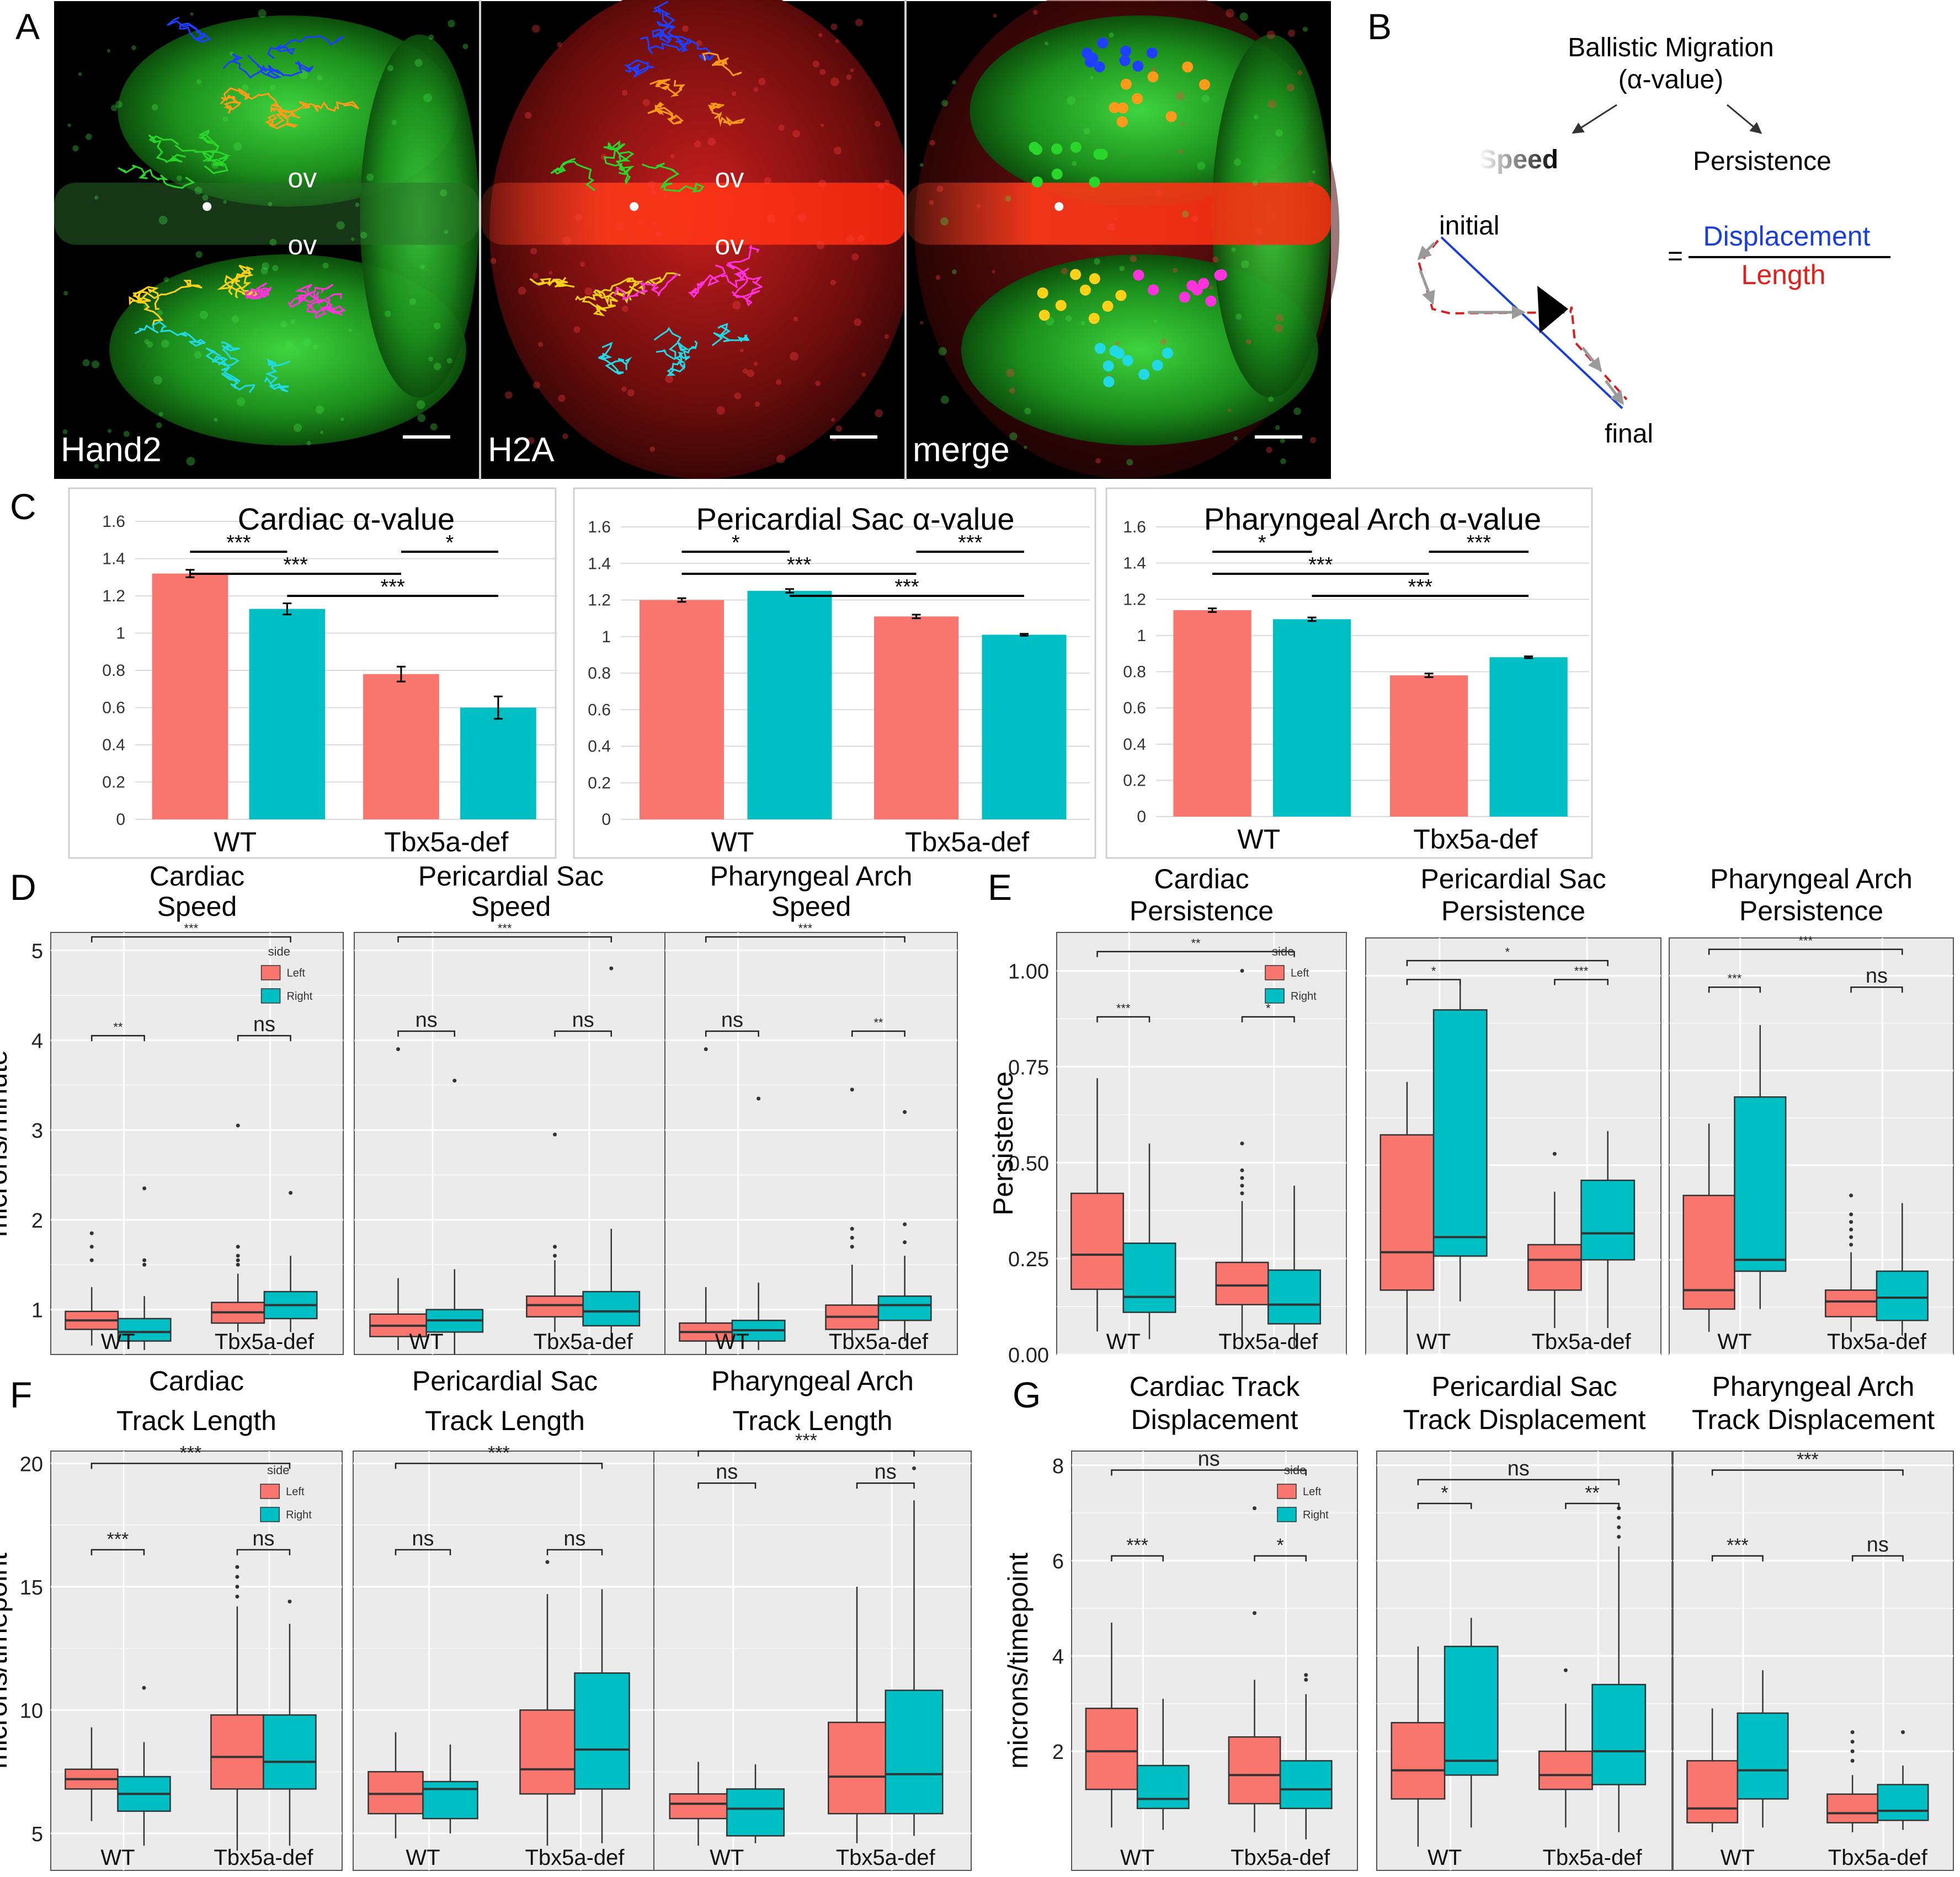 This screenshot has height=1877, width=1960. I want to click on track-path, so click(1523, 320).